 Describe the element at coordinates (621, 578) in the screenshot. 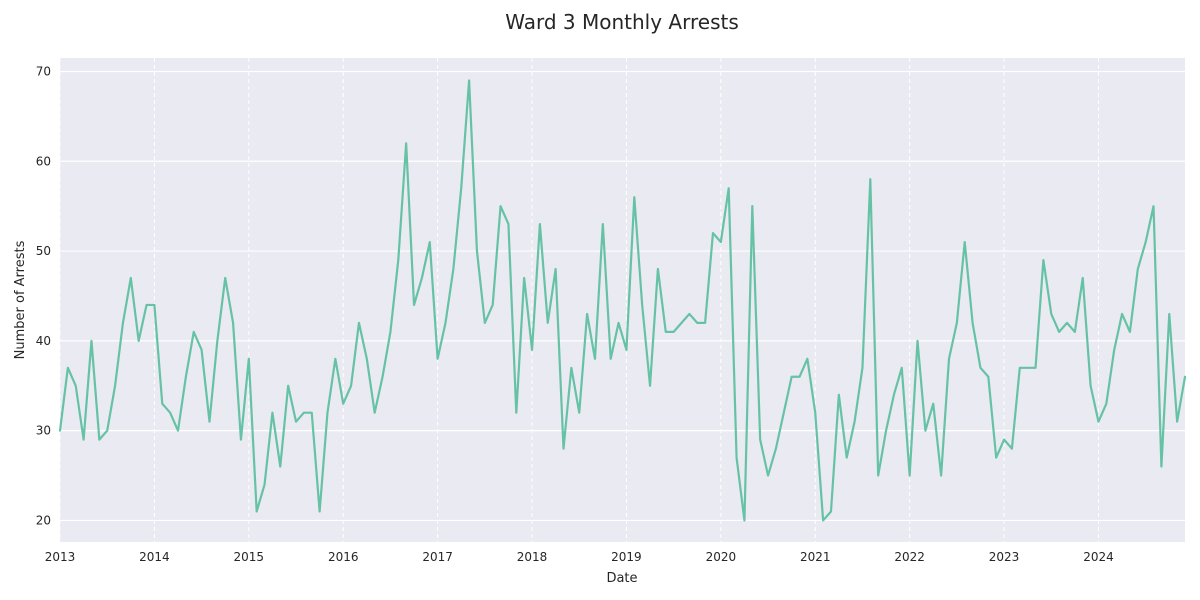

I see `x-axis-label: Date` at that location.